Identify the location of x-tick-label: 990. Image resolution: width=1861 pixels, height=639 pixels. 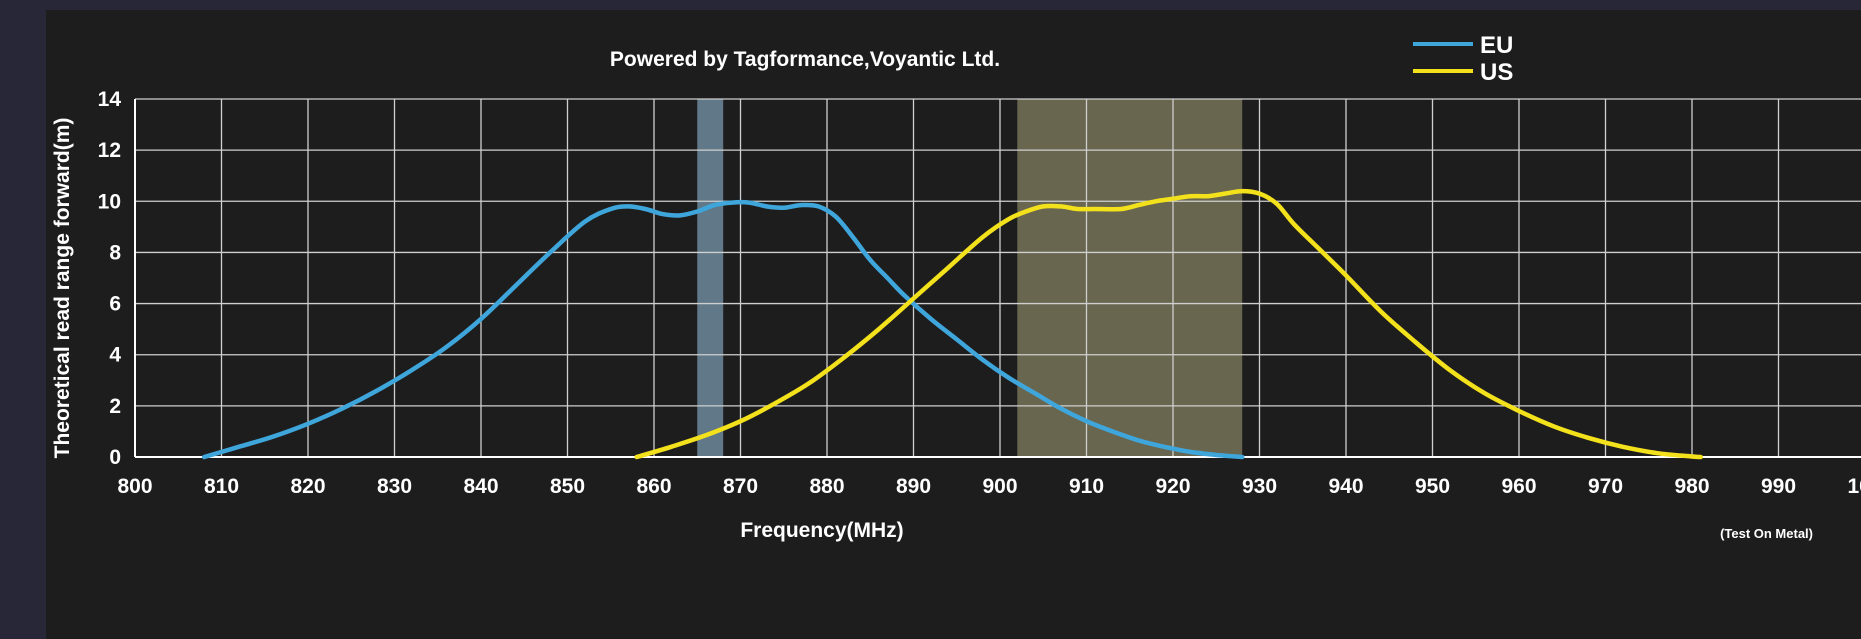
(1778, 486).